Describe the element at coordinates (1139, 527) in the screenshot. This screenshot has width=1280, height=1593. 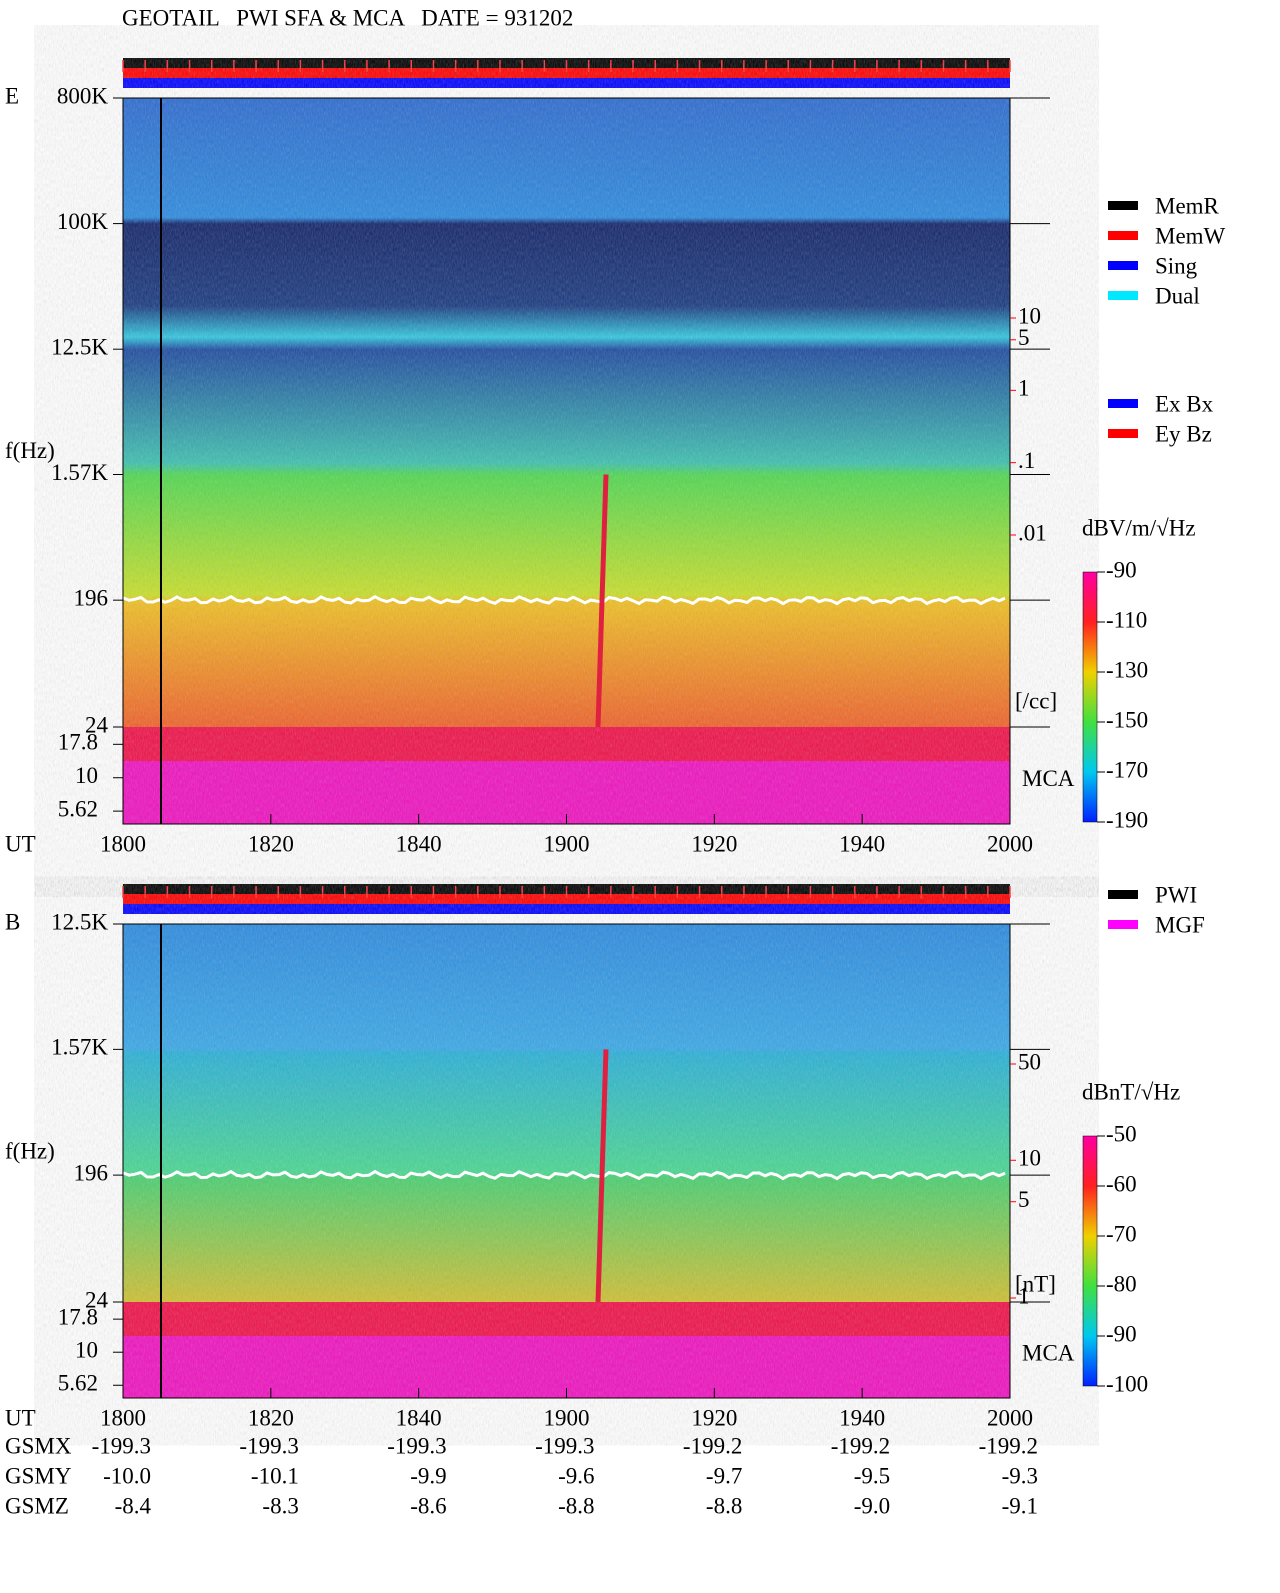
I see `colorbar-label: dBV/m/√Hz` at that location.